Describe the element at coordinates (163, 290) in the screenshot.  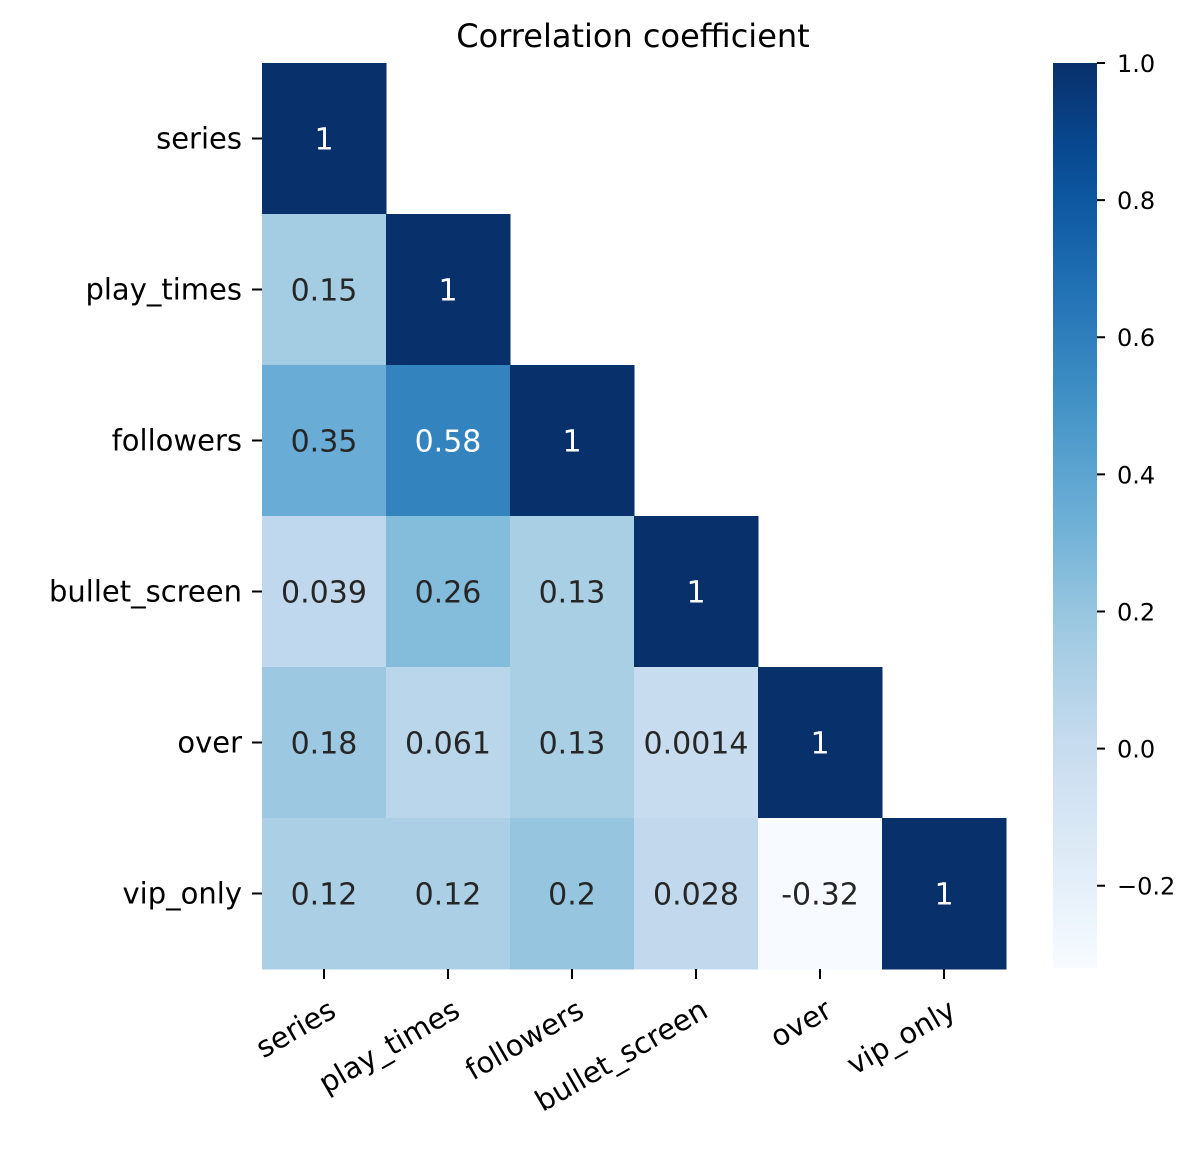
I see `y-tick-label-play_times: play_times` at that location.